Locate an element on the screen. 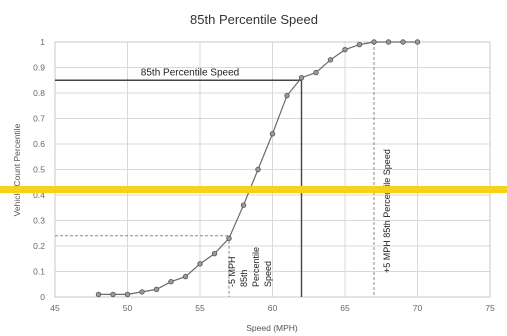 Image resolution: width=507 pixels, height=336 pixels. y-tick-label: 0 is located at coordinates (42, 297).